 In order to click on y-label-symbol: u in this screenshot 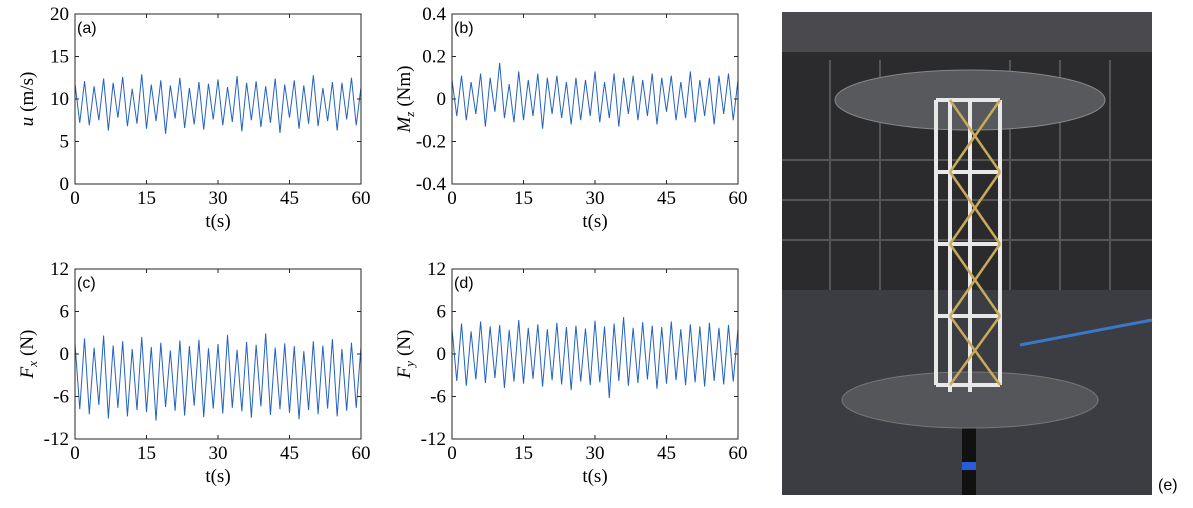, I will do `click(27, 122)`.